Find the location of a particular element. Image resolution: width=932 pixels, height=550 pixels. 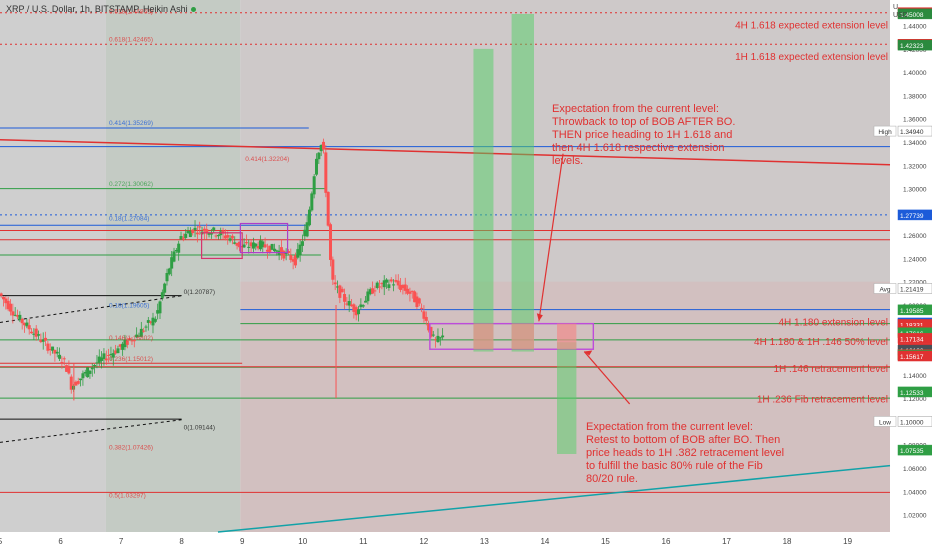

x-tick-label: 9 is located at coordinates (242, 541).